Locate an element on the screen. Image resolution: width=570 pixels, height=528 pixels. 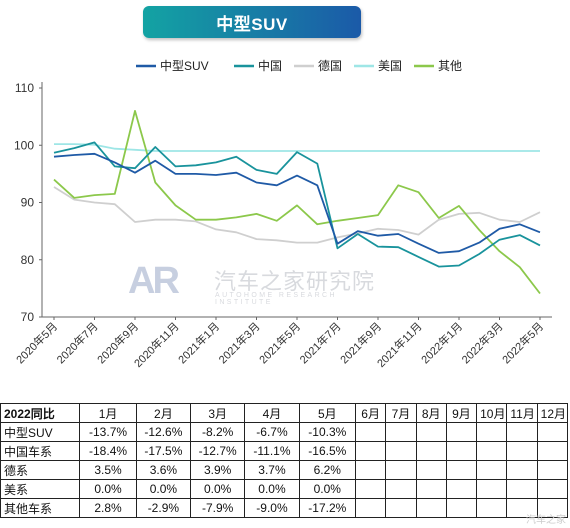
table-cell: -18.4% is located at coordinates (108, 451).